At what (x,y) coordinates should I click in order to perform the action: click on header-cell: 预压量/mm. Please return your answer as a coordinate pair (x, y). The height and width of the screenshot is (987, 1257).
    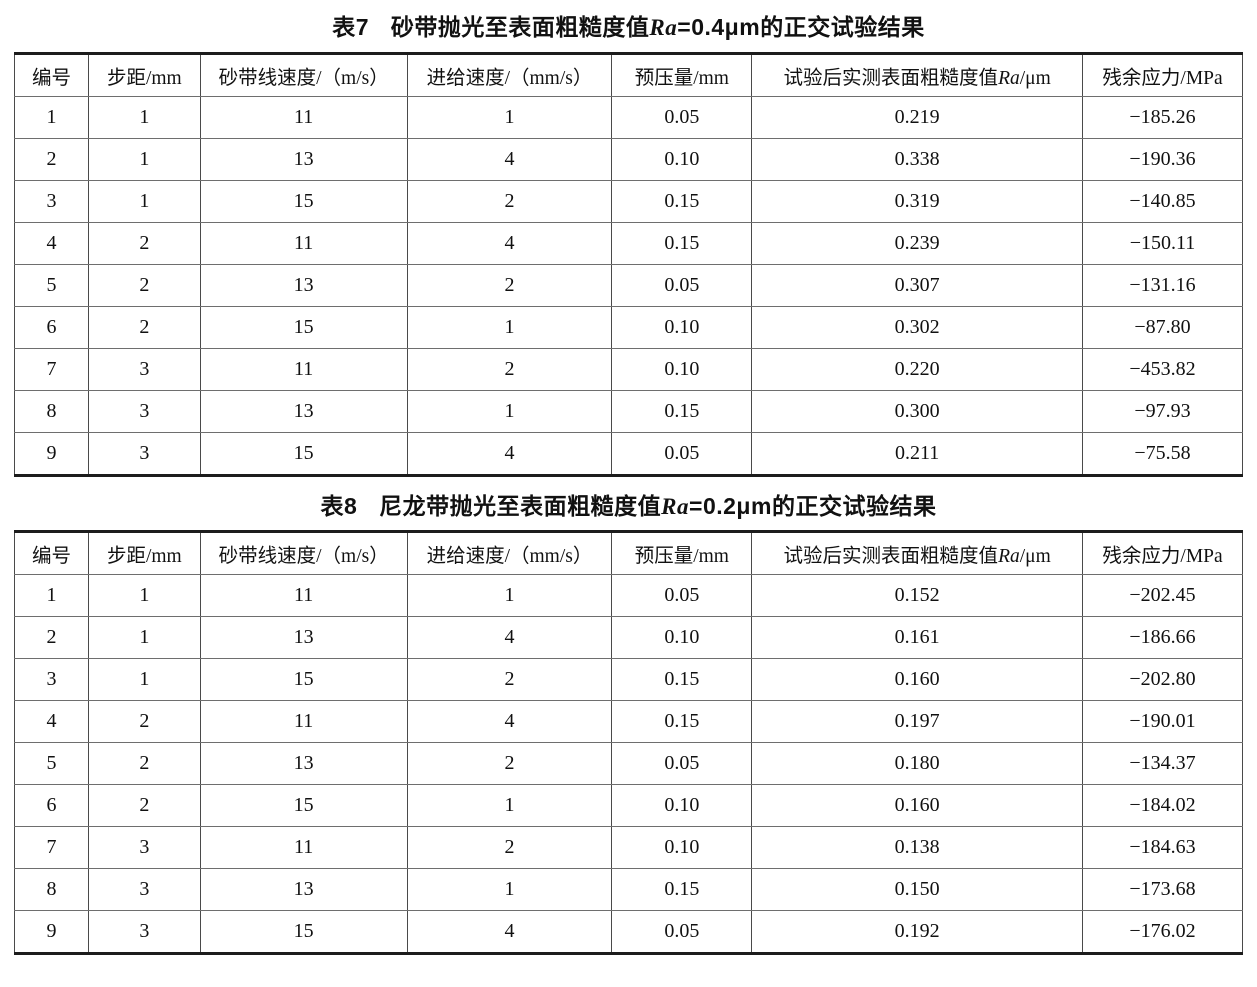
    Looking at the image, I should click on (682, 74).